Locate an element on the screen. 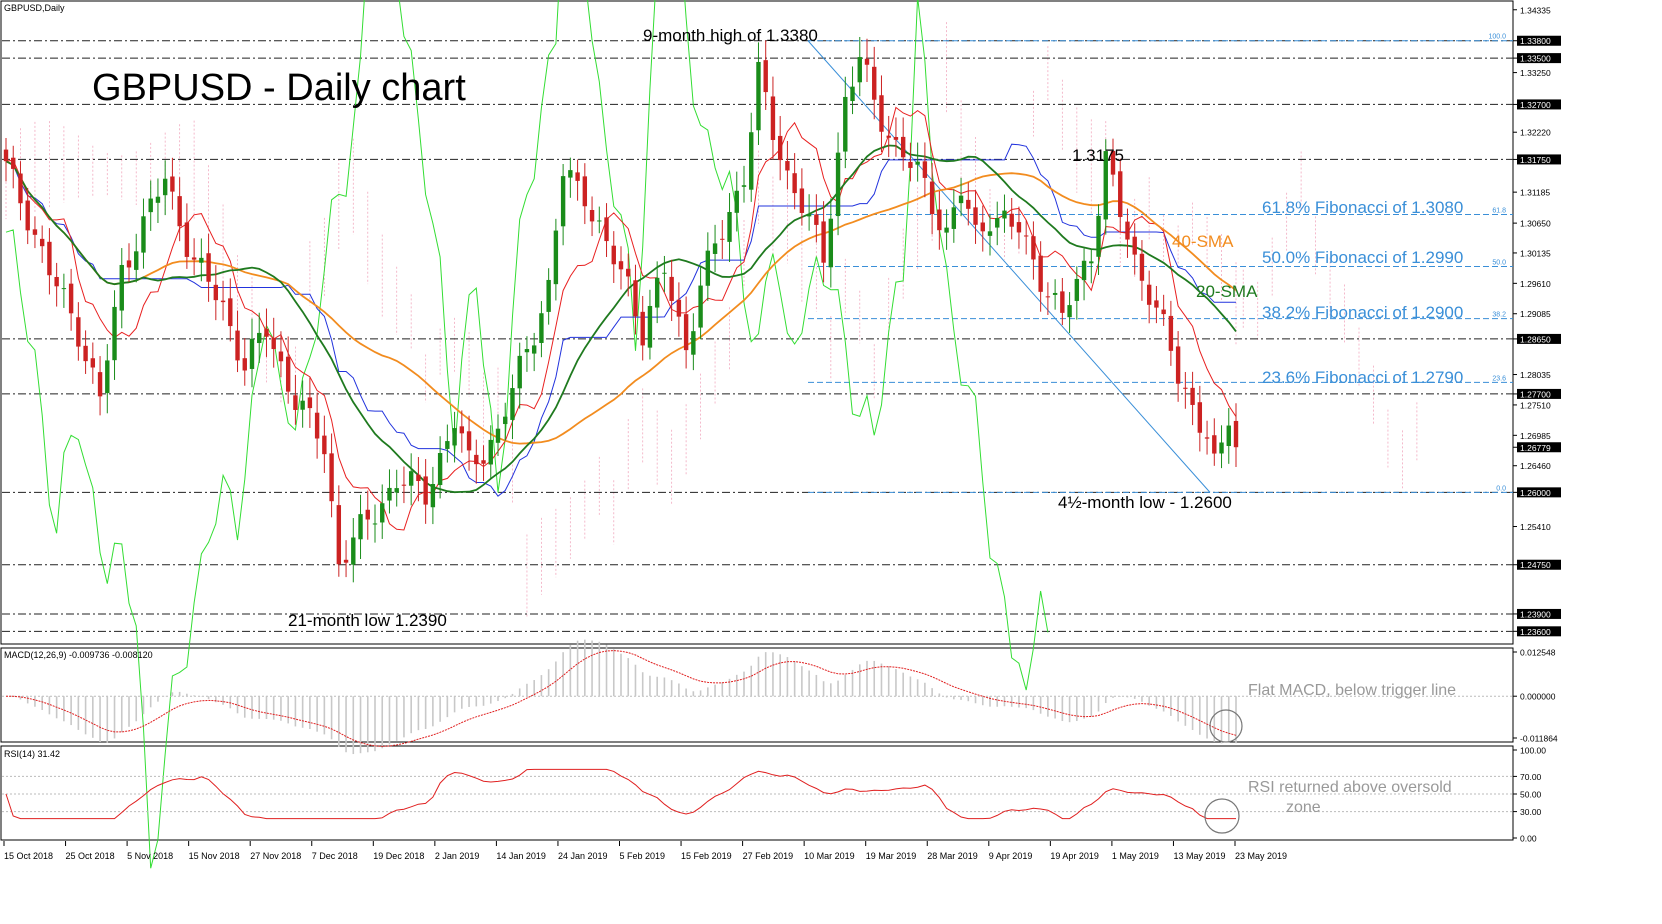  date-tick-label: 19 Dec 2018 is located at coordinates (398, 856).